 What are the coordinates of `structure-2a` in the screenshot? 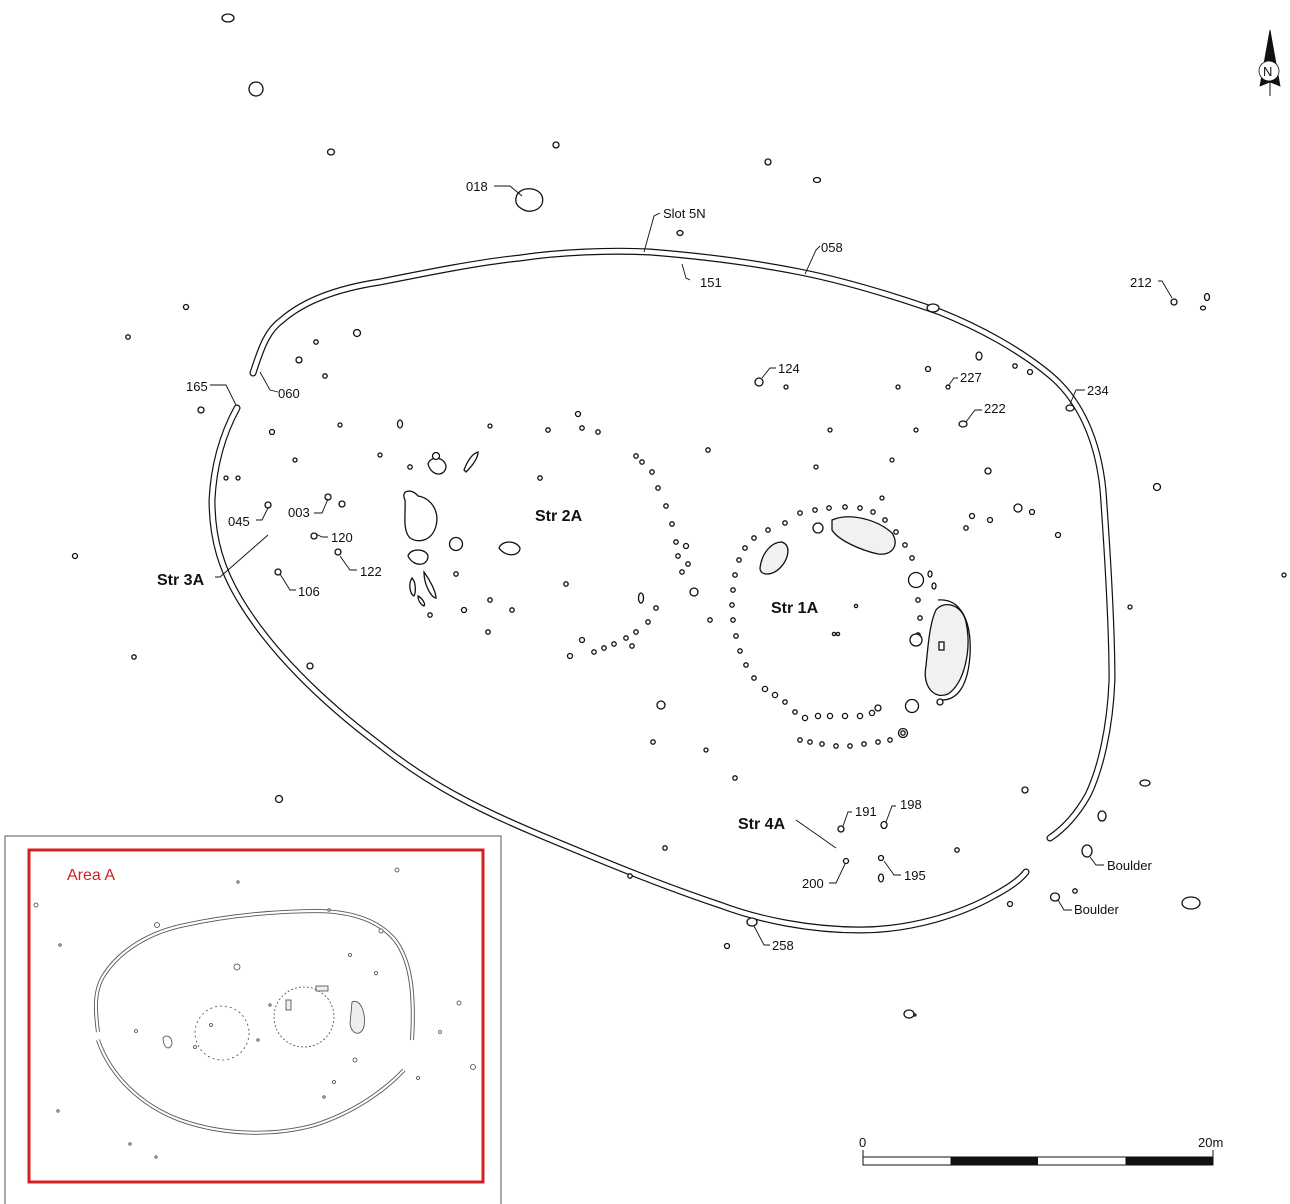 It's located at (557, 535).